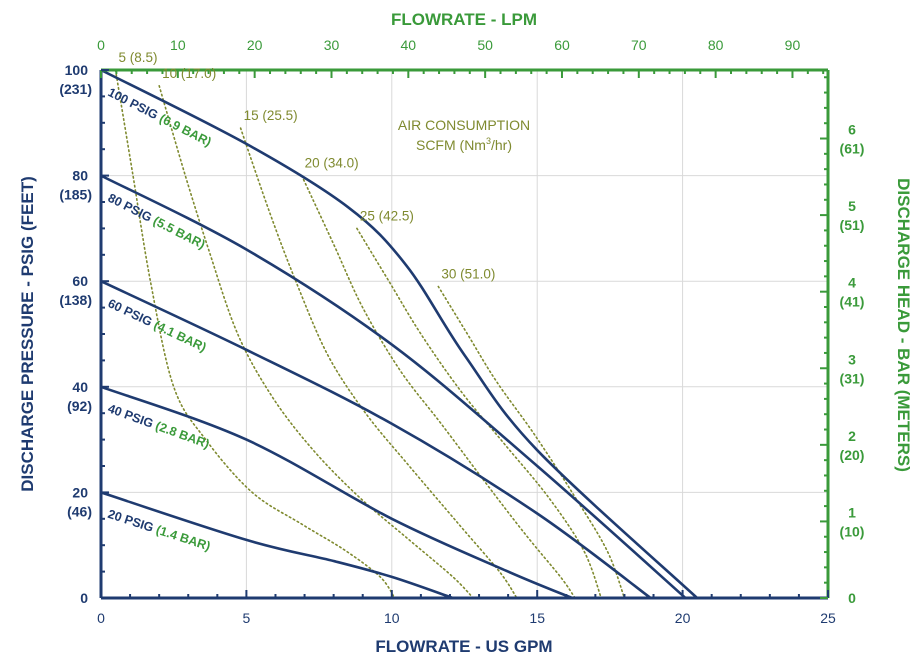 The width and height of the screenshot is (918, 669). I want to click on bar-tick-sublabel: (20), so click(852, 455).